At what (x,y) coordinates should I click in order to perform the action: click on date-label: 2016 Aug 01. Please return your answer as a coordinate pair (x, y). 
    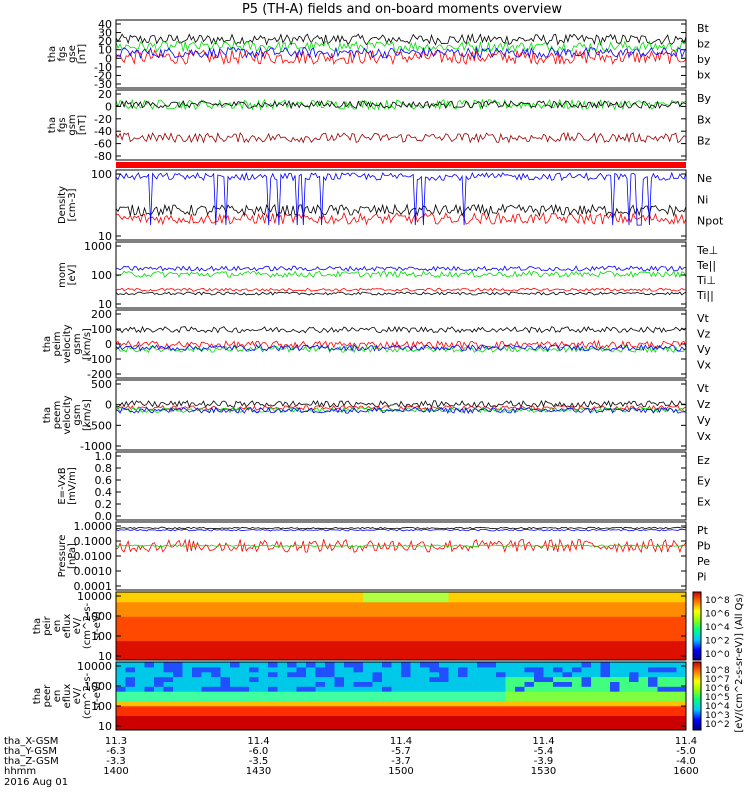
    Looking at the image, I should click on (36, 782).